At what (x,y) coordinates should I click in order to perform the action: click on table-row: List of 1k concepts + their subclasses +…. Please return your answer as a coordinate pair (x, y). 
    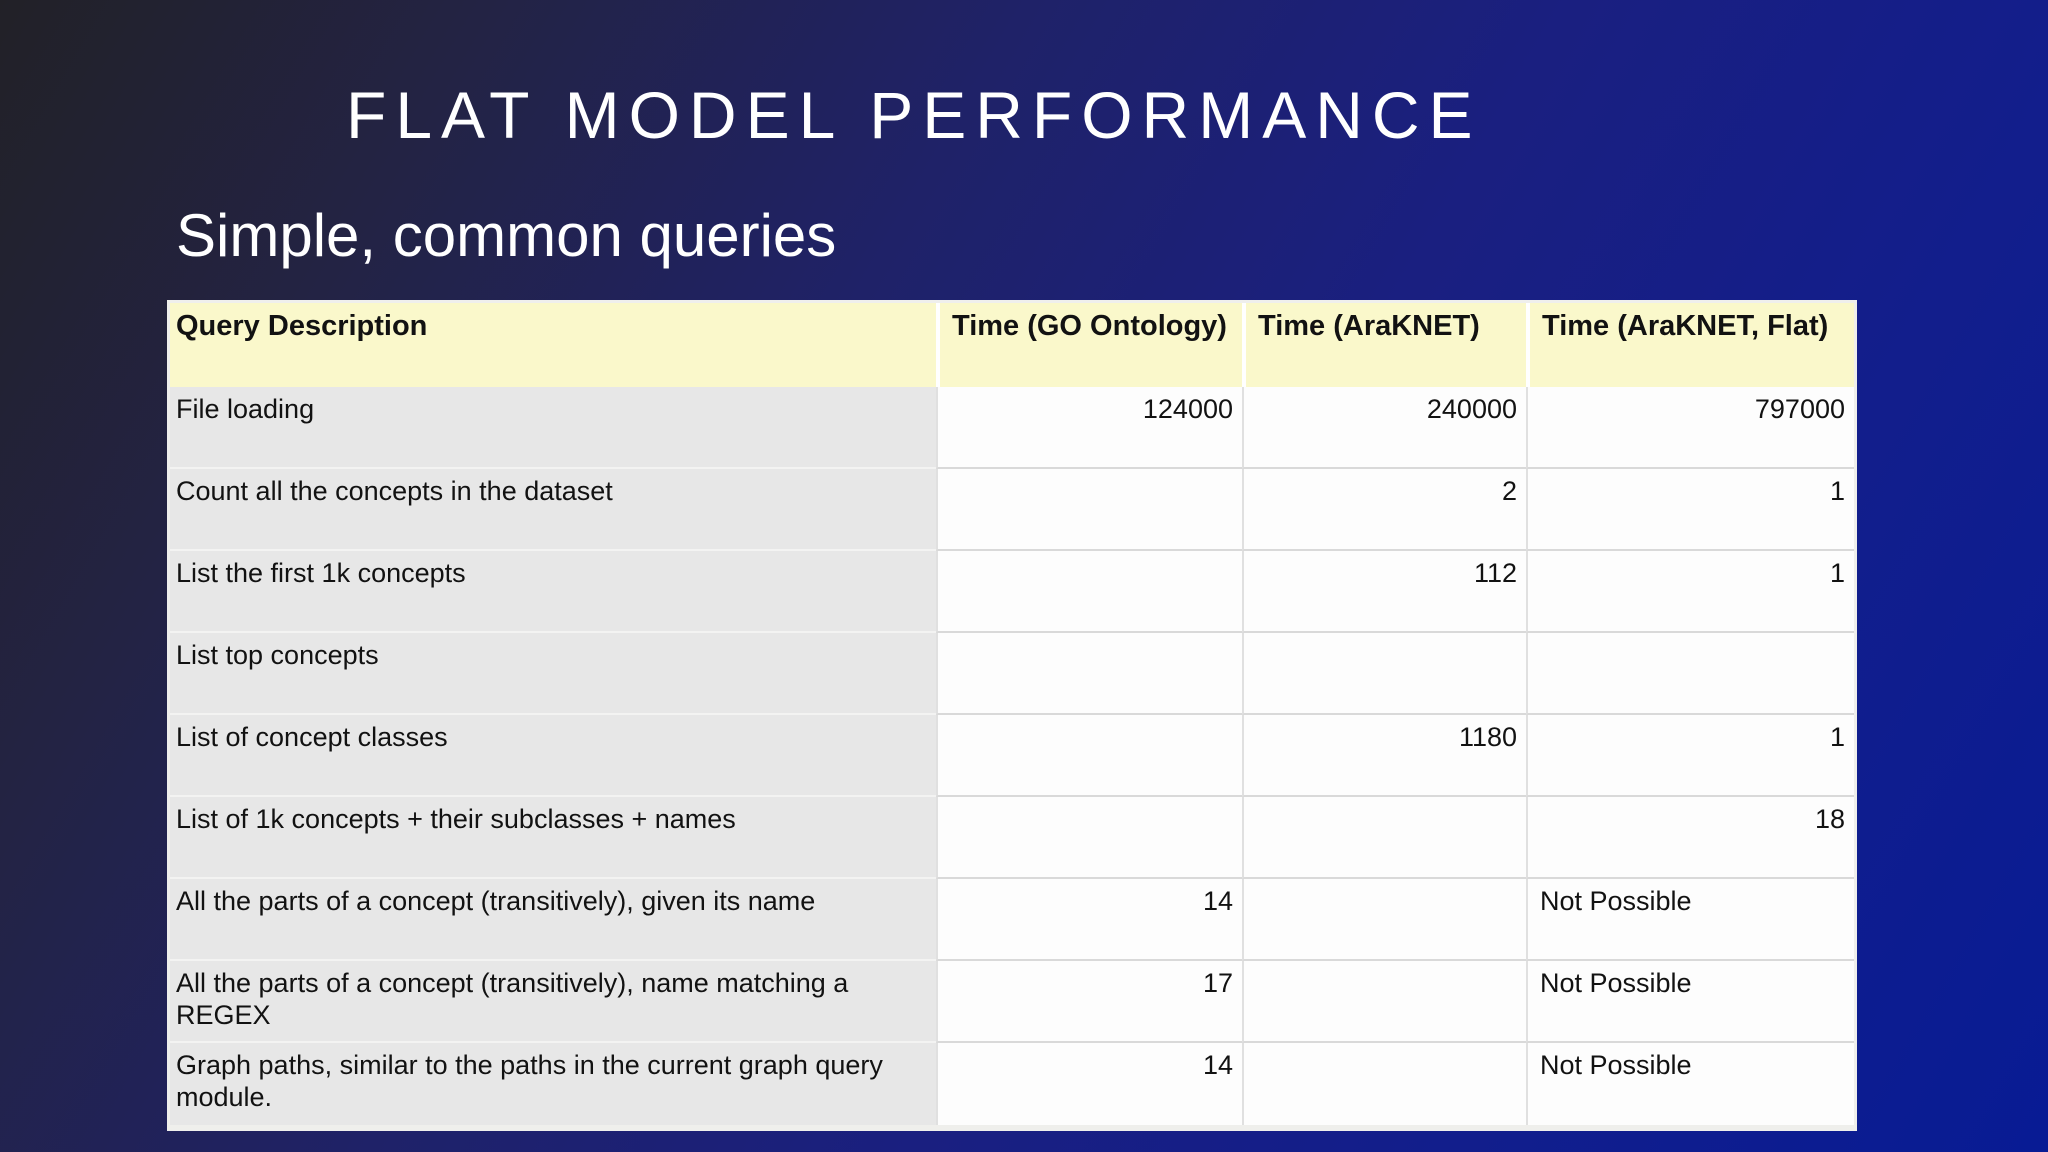
    Looking at the image, I should click on (1012, 838).